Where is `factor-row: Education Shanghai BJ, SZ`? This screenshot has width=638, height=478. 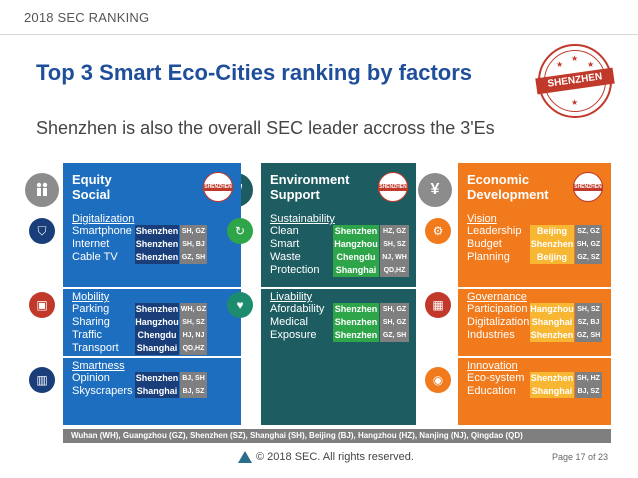
factor-row: Education Shanghai BJ, SZ is located at coordinates (534, 391).